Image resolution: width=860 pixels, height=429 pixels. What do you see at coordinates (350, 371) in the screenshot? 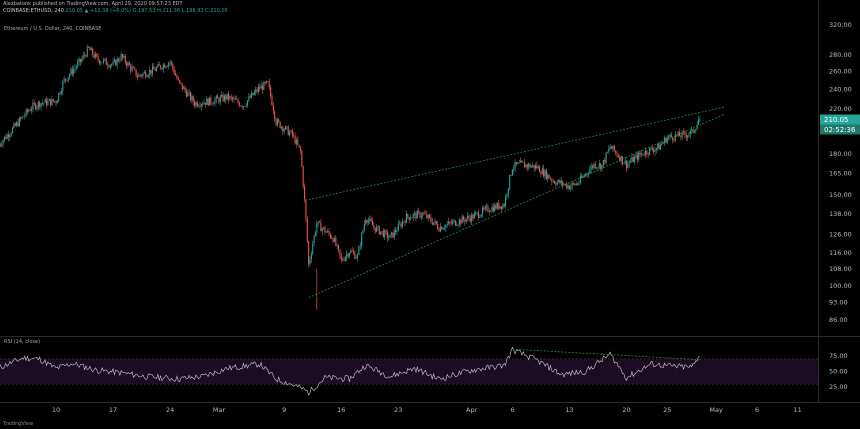
I see `rsi-line-group` at bounding box center [350, 371].